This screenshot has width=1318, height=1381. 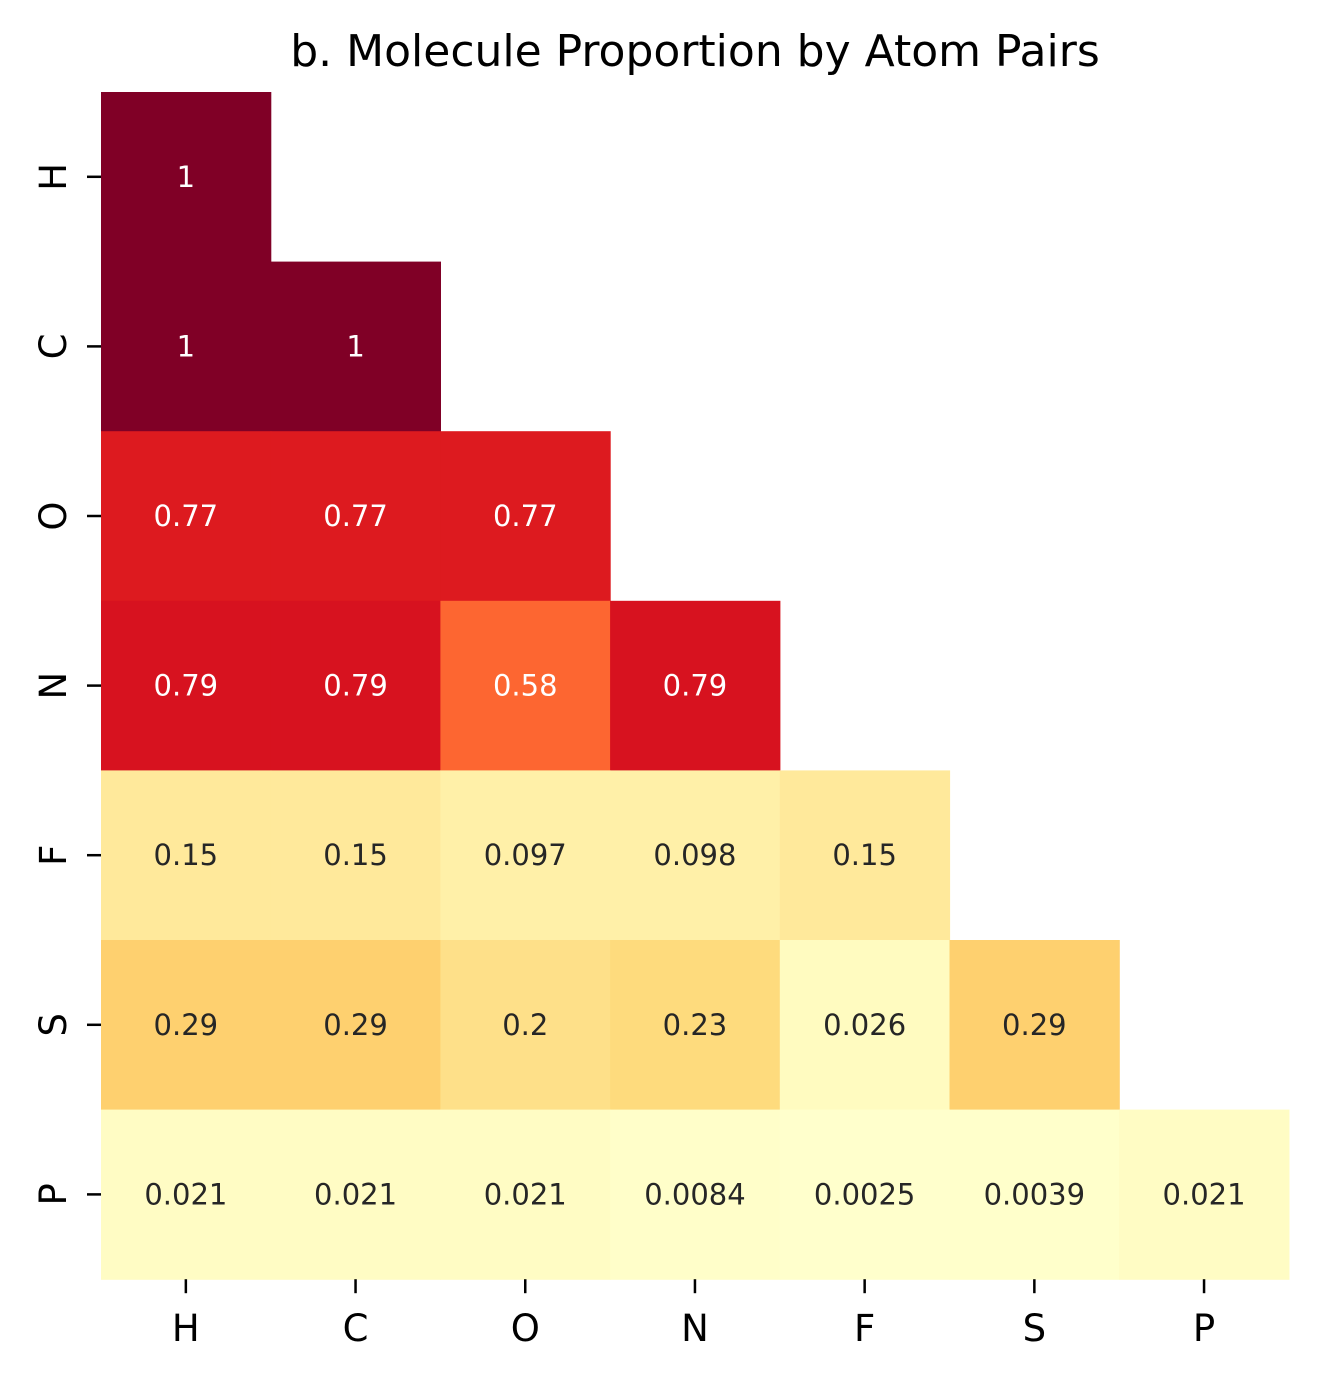 I want to click on cell-value-label: 0.0025, so click(x=864, y=1194).